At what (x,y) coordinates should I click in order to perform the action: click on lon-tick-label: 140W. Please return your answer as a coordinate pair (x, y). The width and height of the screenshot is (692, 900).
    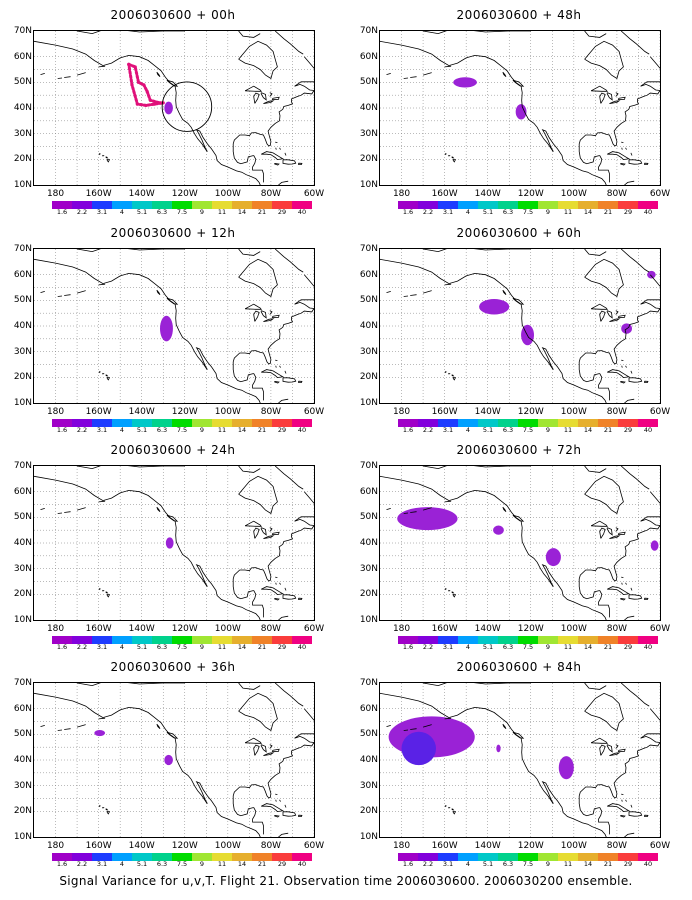
    Looking at the image, I should click on (487, 846).